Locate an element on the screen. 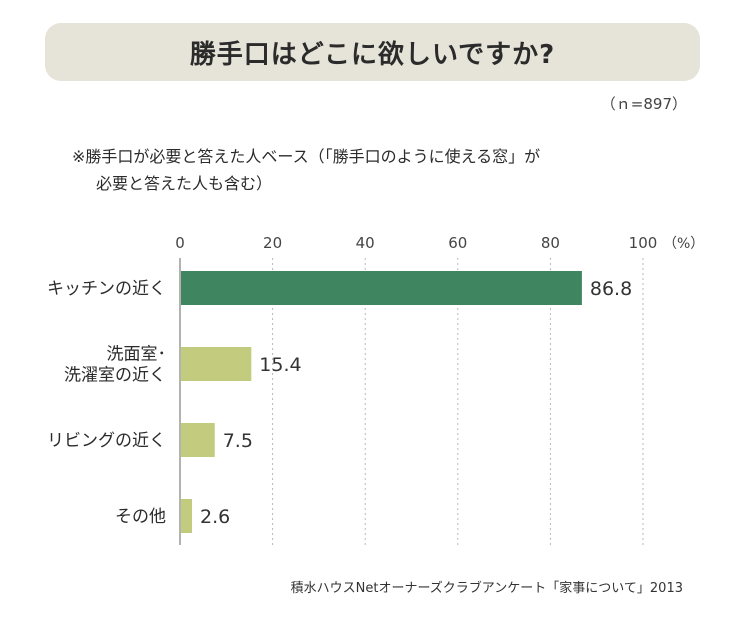 The image size is (735, 620). x-tick-label: 100 is located at coordinates (643, 243).